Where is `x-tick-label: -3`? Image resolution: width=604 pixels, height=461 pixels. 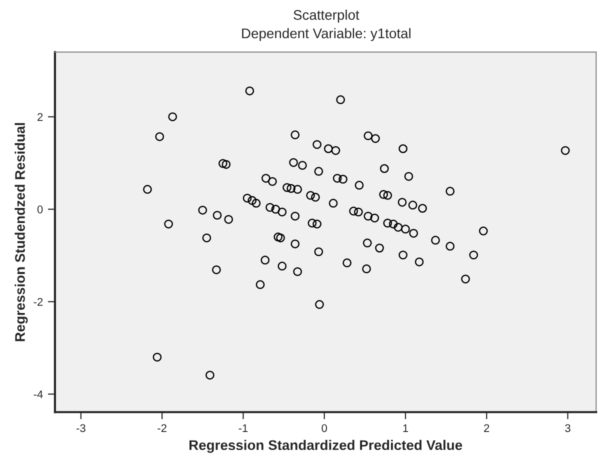
x-tick-label: -3 is located at coordinates (81, 428).